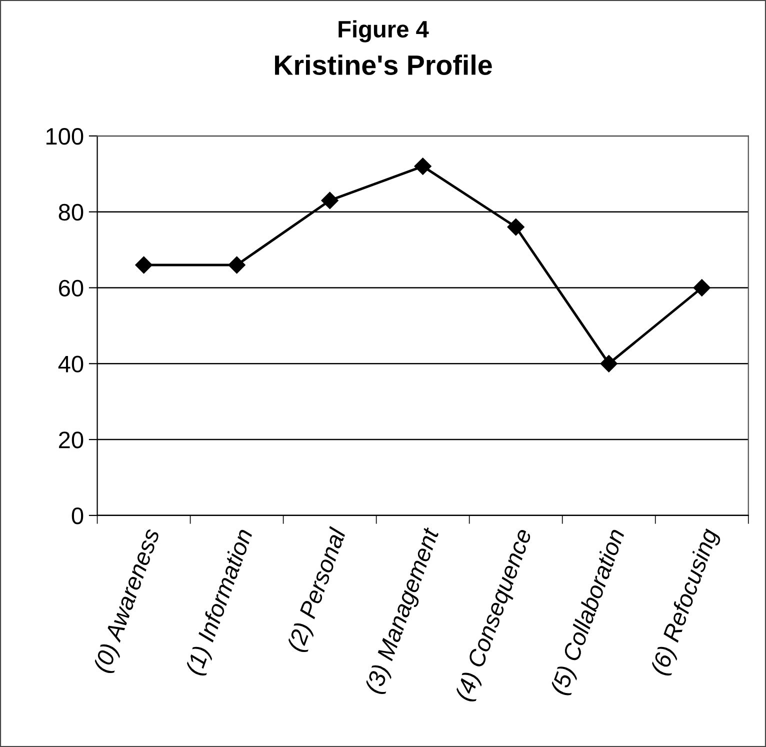  Describe the element at coordinates (383, 64) in the screenshot. I see `chart-subtitle: Kristine's Profile` at that location.